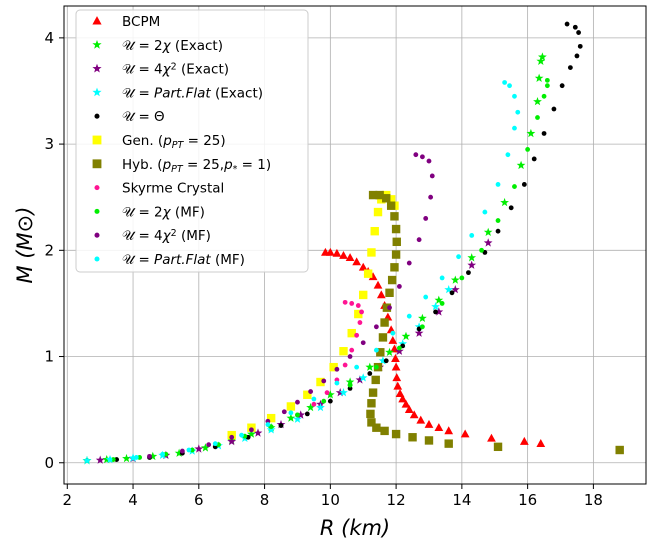 The image size is (655, 545). What do you see at coordinates (142, 165) in the screenshot?
I see `legend-text-segment: Hyb. (` at bounding box center [142, 165].